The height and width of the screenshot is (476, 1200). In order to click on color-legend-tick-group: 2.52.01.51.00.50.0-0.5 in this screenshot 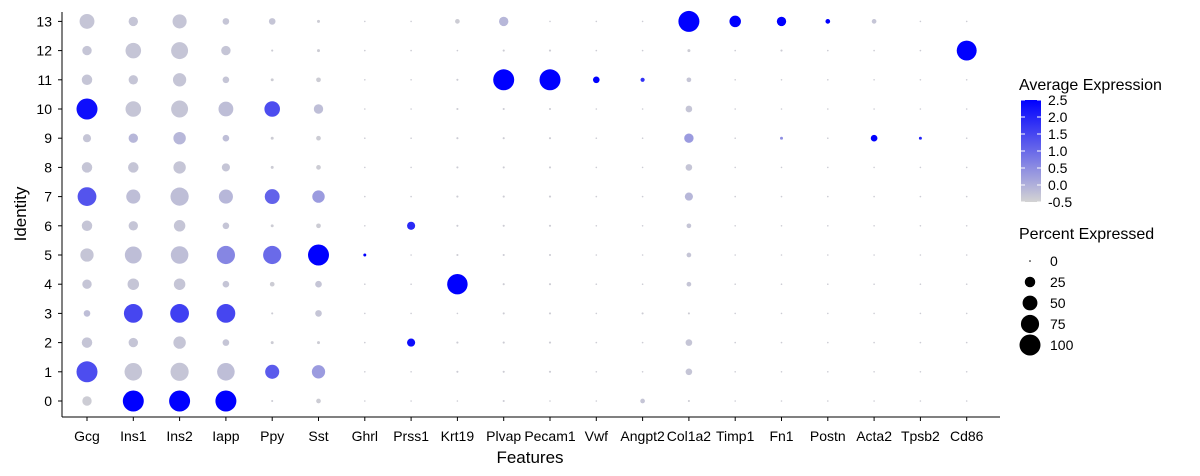, I will do `click(1046, 151)`.